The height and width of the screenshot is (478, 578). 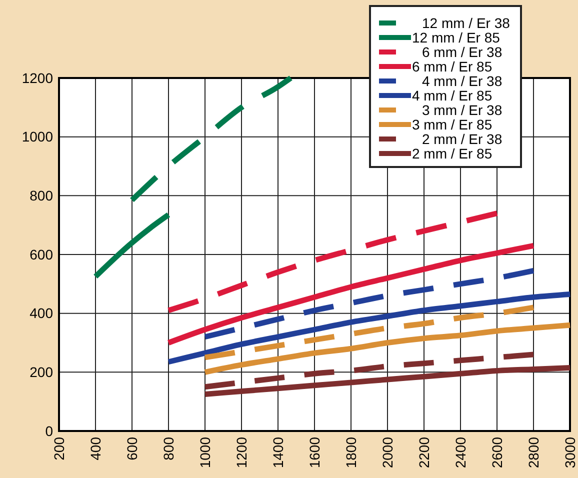 I want to click on y-tick-label: 1200, so click(x=38, y=78).